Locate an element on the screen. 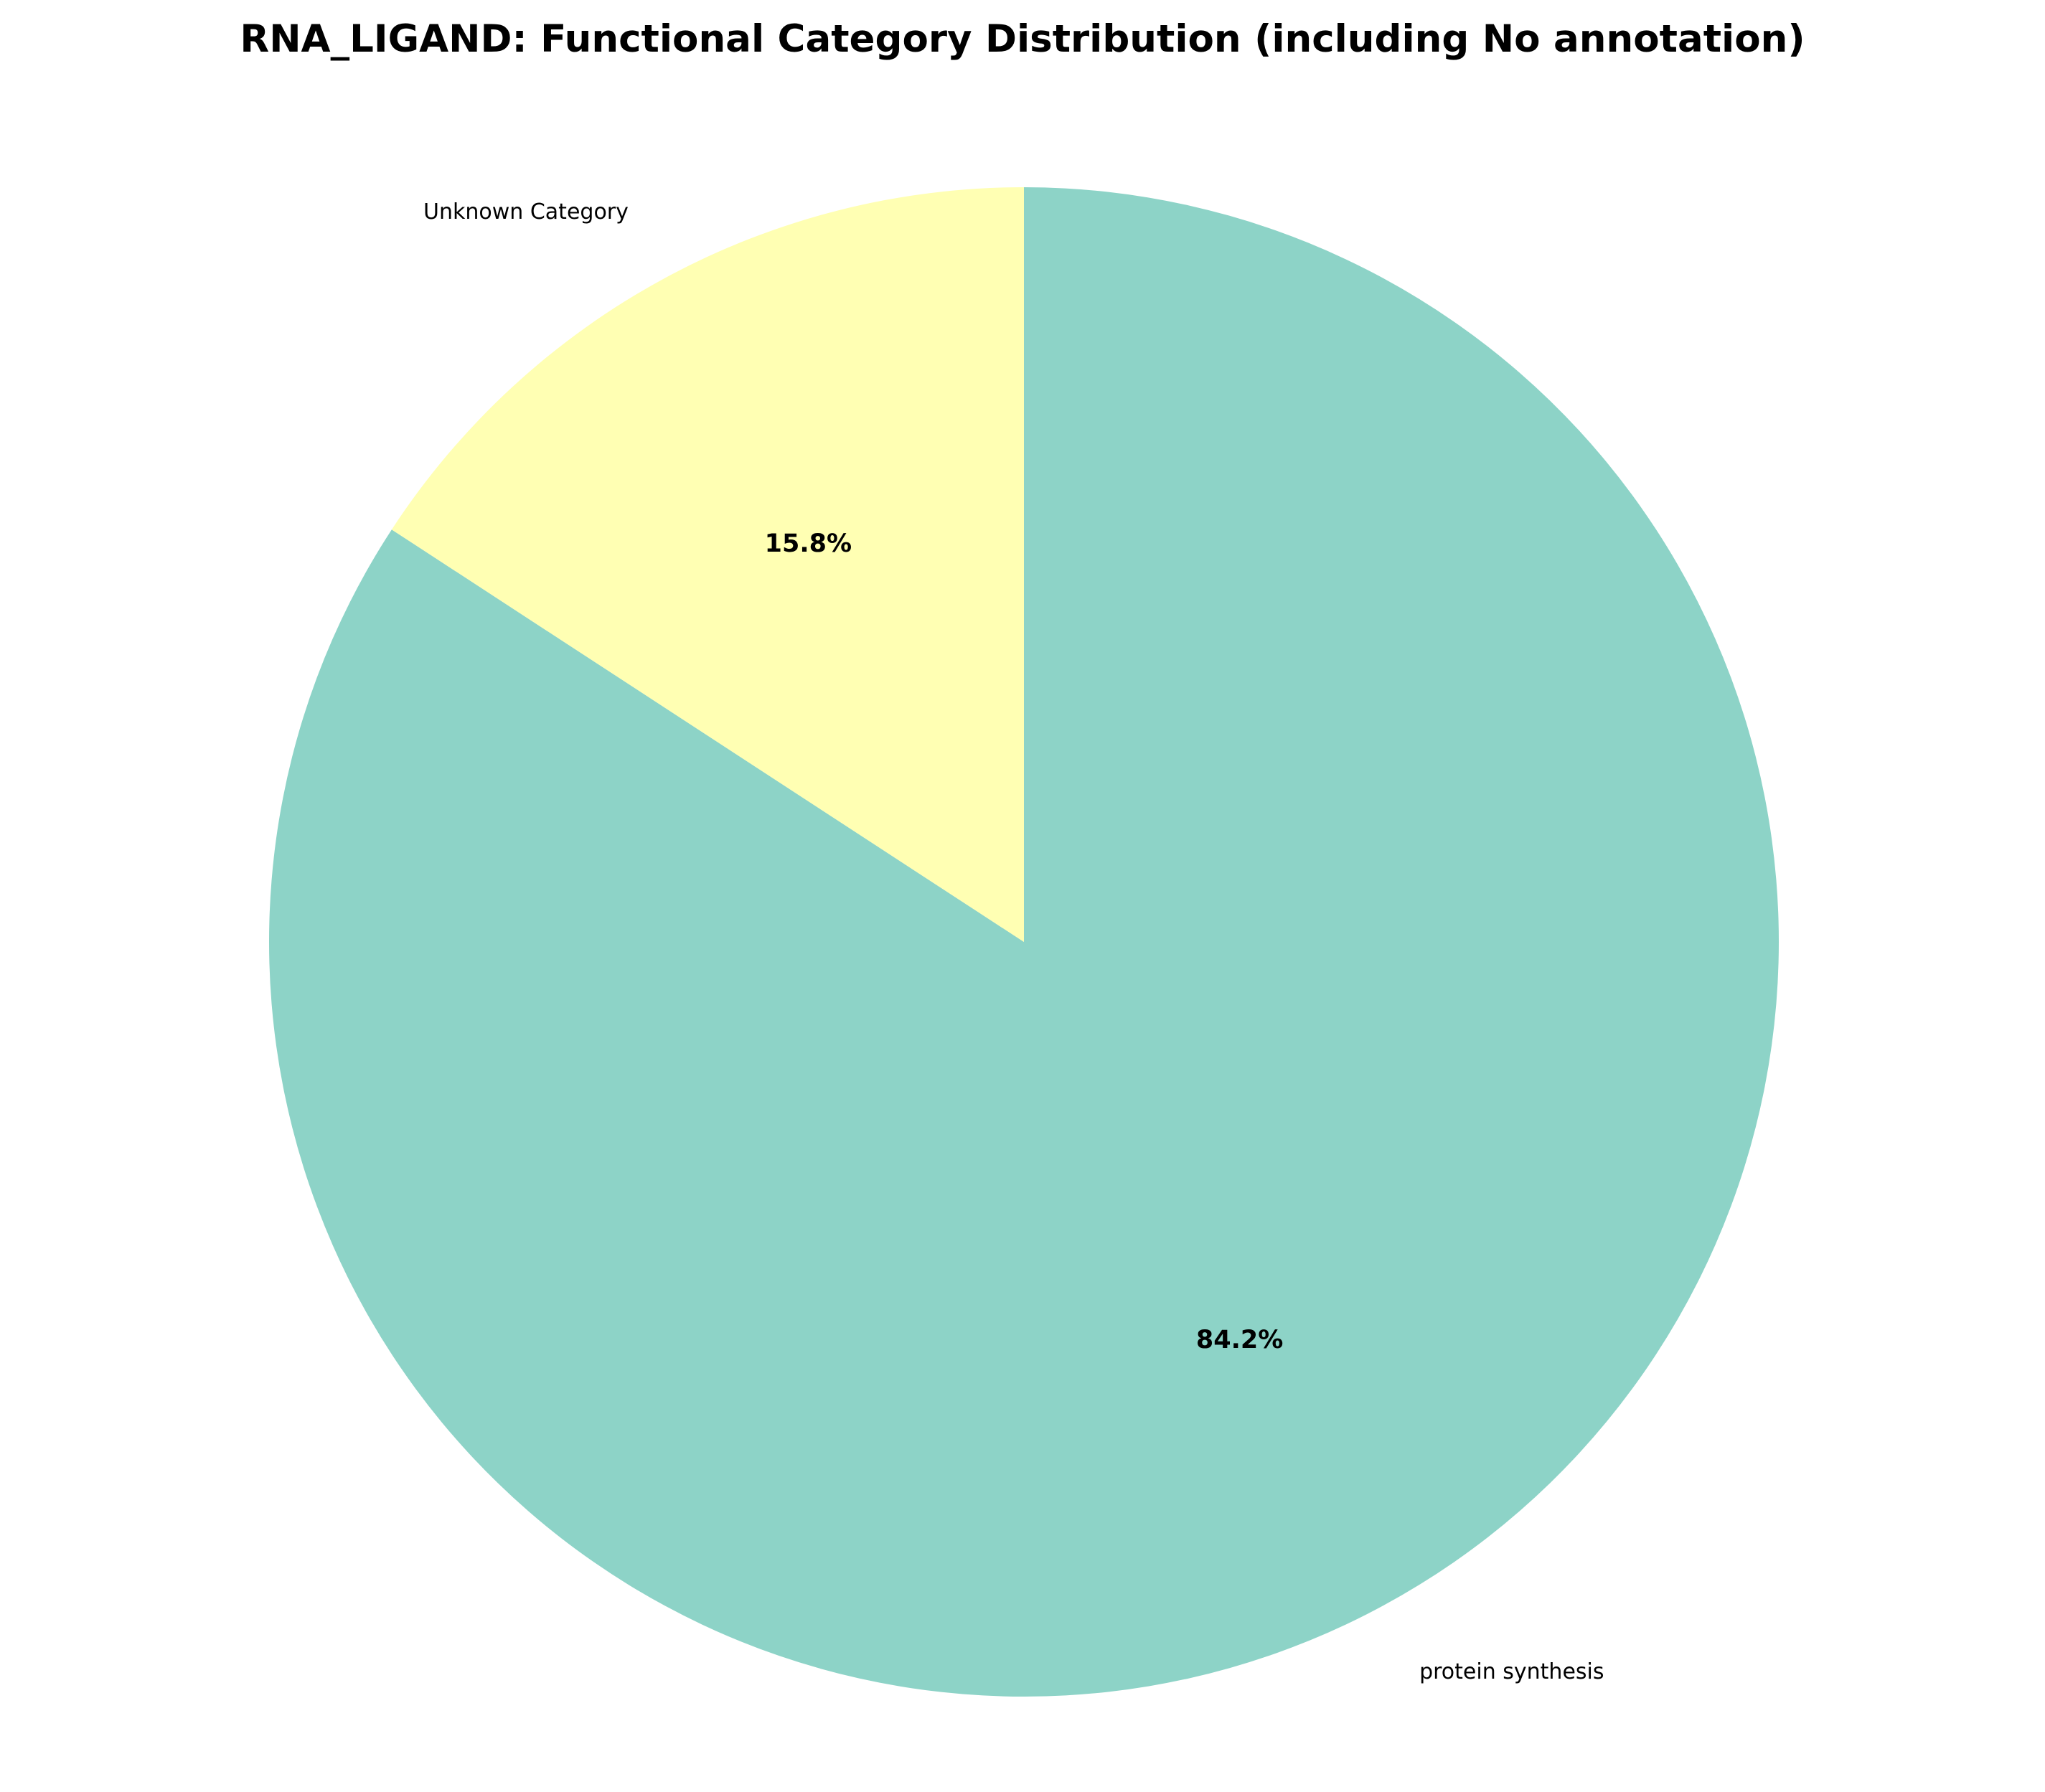 Image resolution: width=2045 pixels, height=1792 pixels. pie-slice-unknown-category is located at coordinates (707, 564).